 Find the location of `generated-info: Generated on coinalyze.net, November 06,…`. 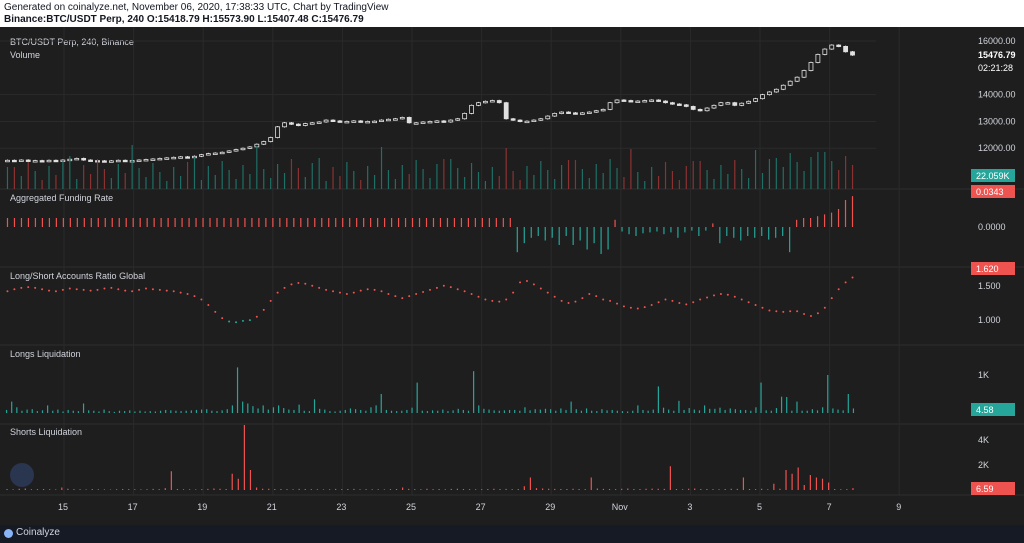

generated-info: Generated on coinalyze.net, November 06,… is located at coordinates (196, 7).